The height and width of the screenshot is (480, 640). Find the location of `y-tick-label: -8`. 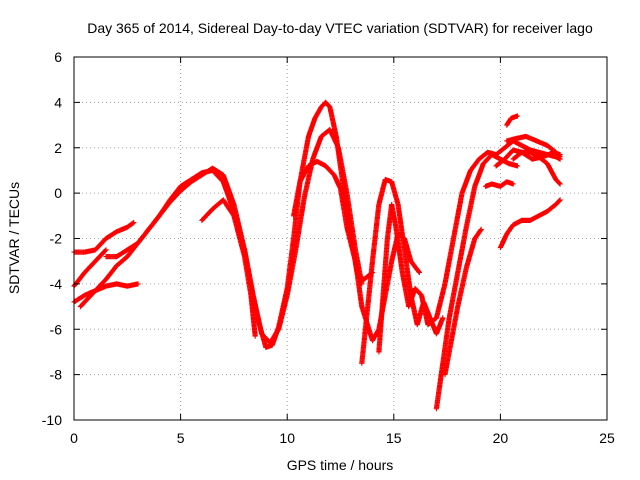

y-tick-label: -8 is located at coordinates (56, 375).